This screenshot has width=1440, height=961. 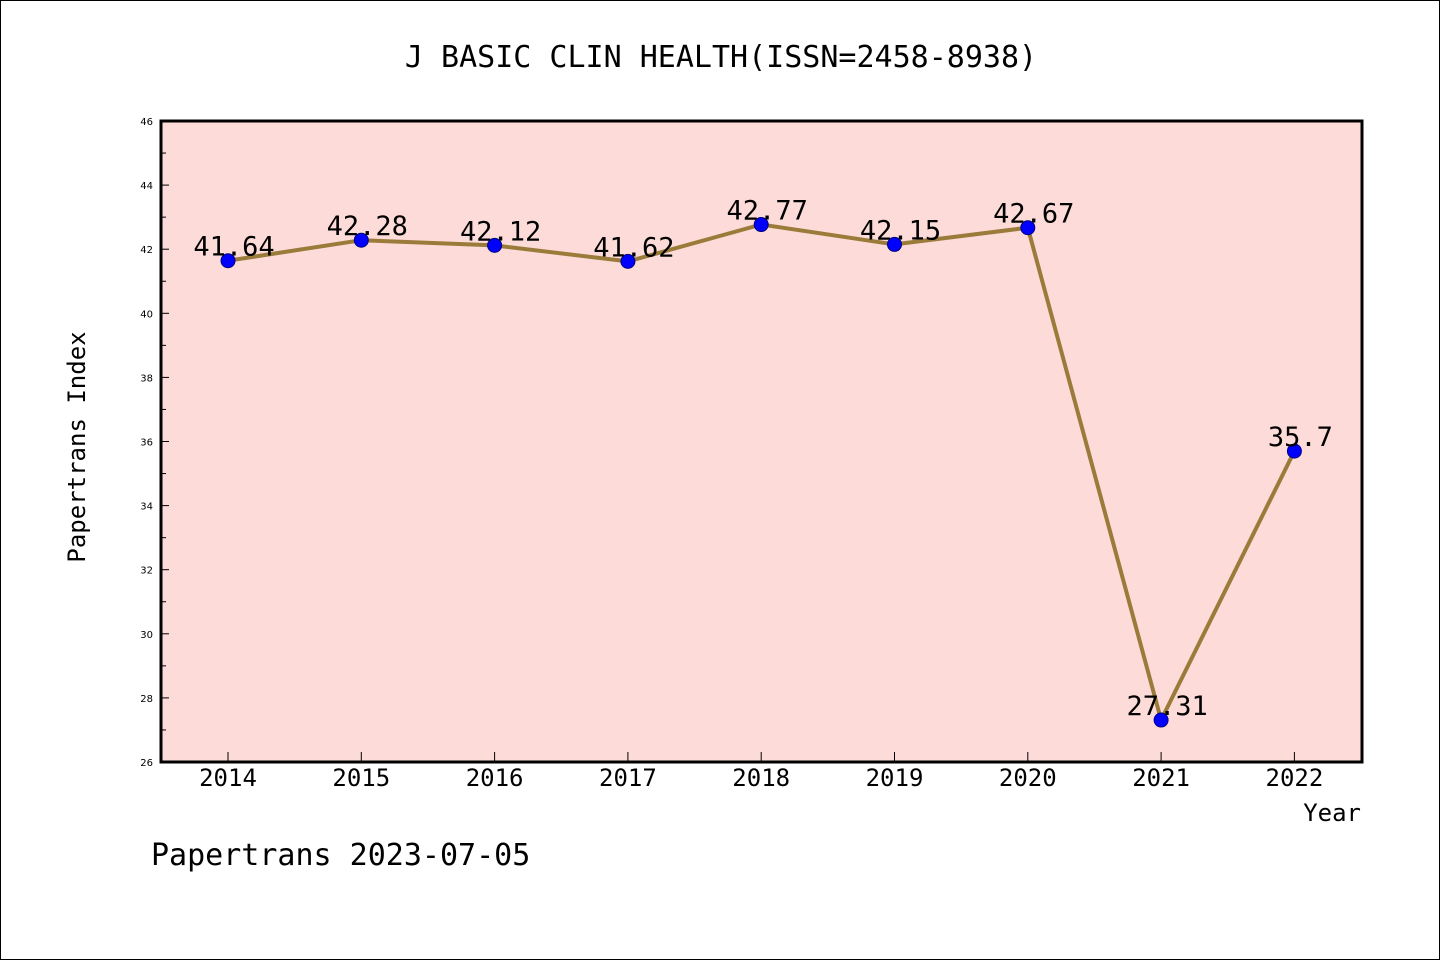 I want to click on x-tick-label: 2017, so click(x=628, y=778).